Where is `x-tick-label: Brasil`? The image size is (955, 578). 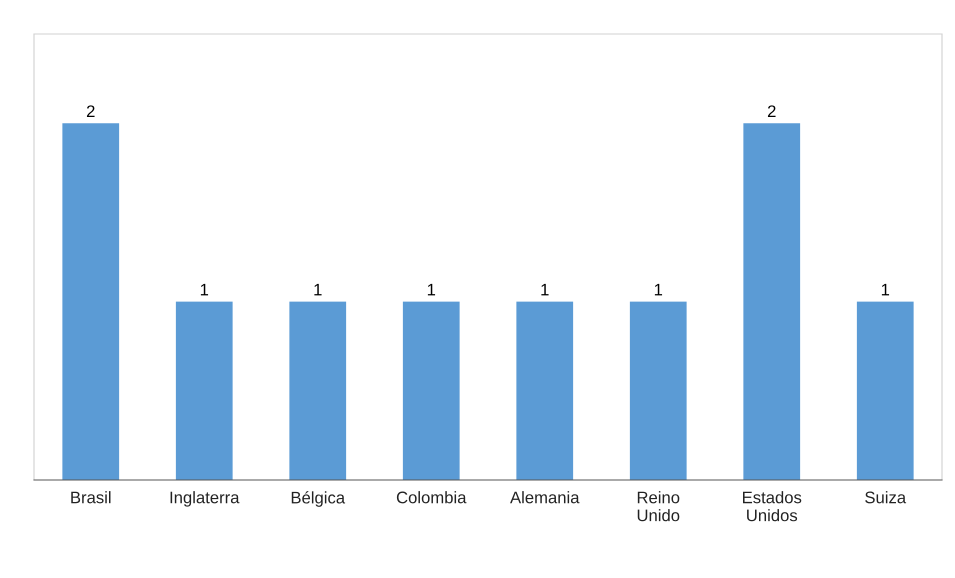 x-tick-label: Brasil is located at coordinates (90, 497).